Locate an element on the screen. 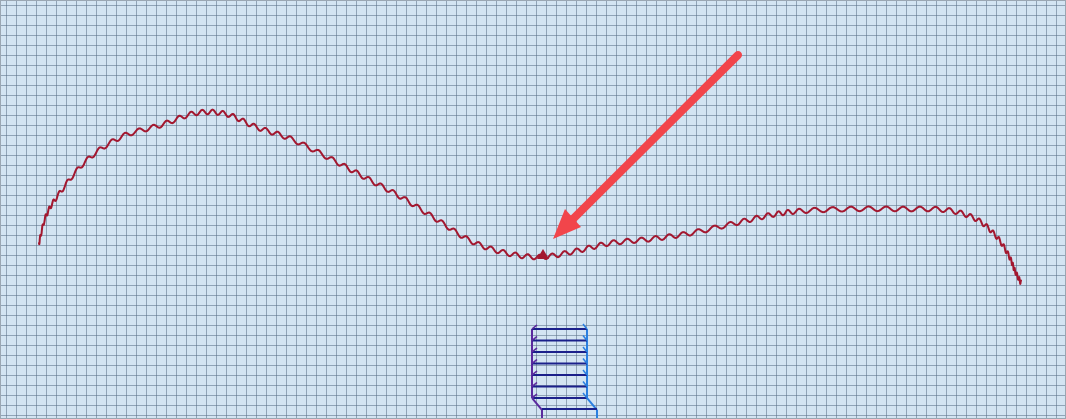  arrow-head is located at coordinates (567, 224).